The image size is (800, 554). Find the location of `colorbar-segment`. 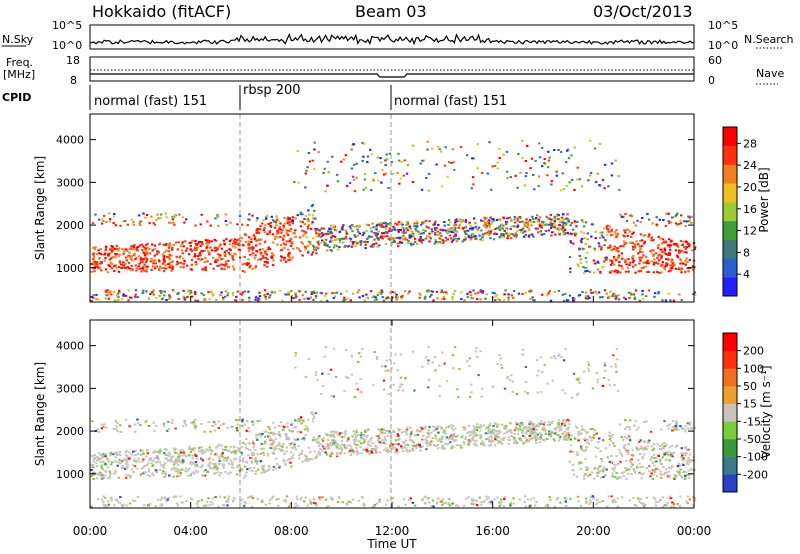

colorbar-segment is located at coordinates (730, 287).